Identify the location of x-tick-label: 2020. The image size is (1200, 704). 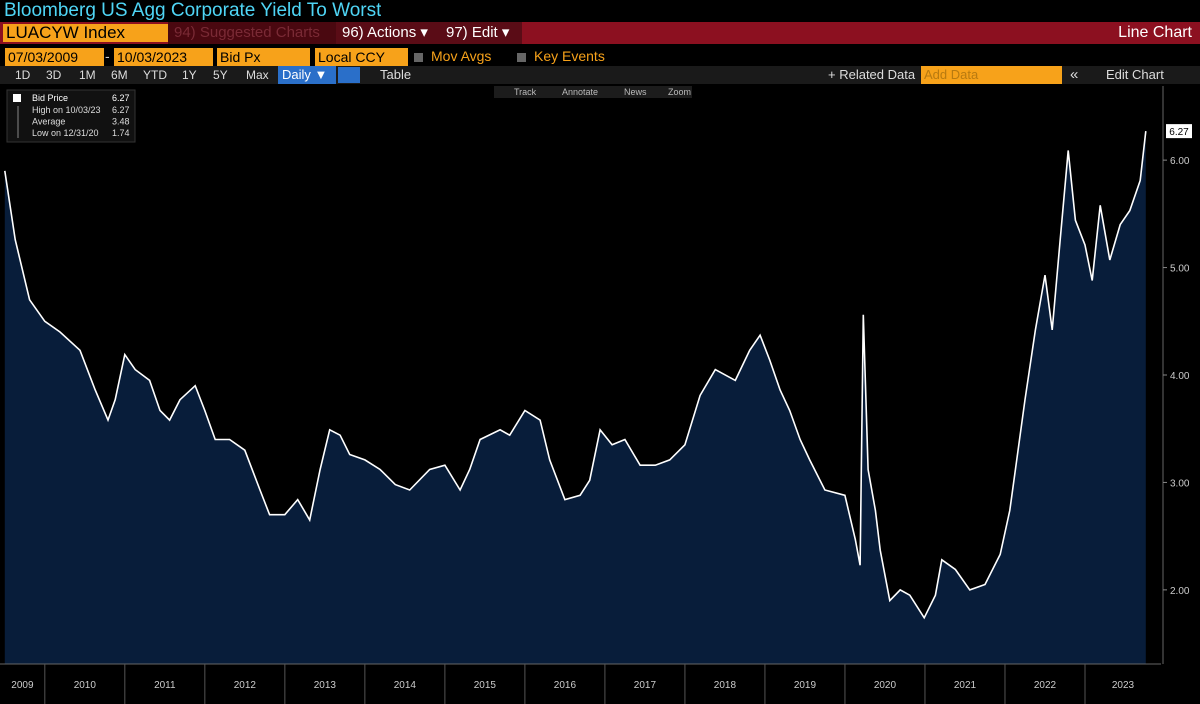
(885, 685).